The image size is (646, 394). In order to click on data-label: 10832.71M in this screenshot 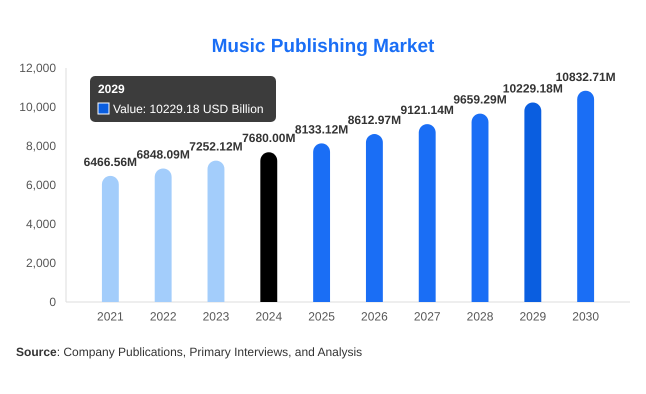, I will do `click(586, 77)`.